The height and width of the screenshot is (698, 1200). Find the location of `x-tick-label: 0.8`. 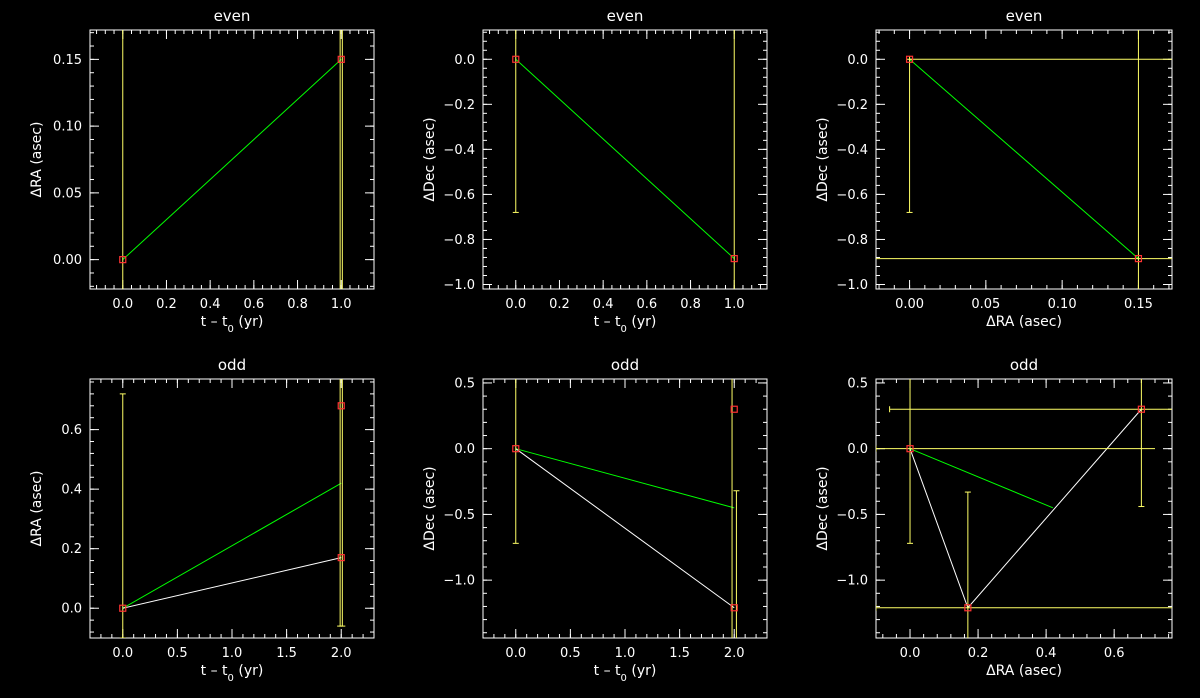

x-tick-label: 0.8 is located at coordinates (297, 304).